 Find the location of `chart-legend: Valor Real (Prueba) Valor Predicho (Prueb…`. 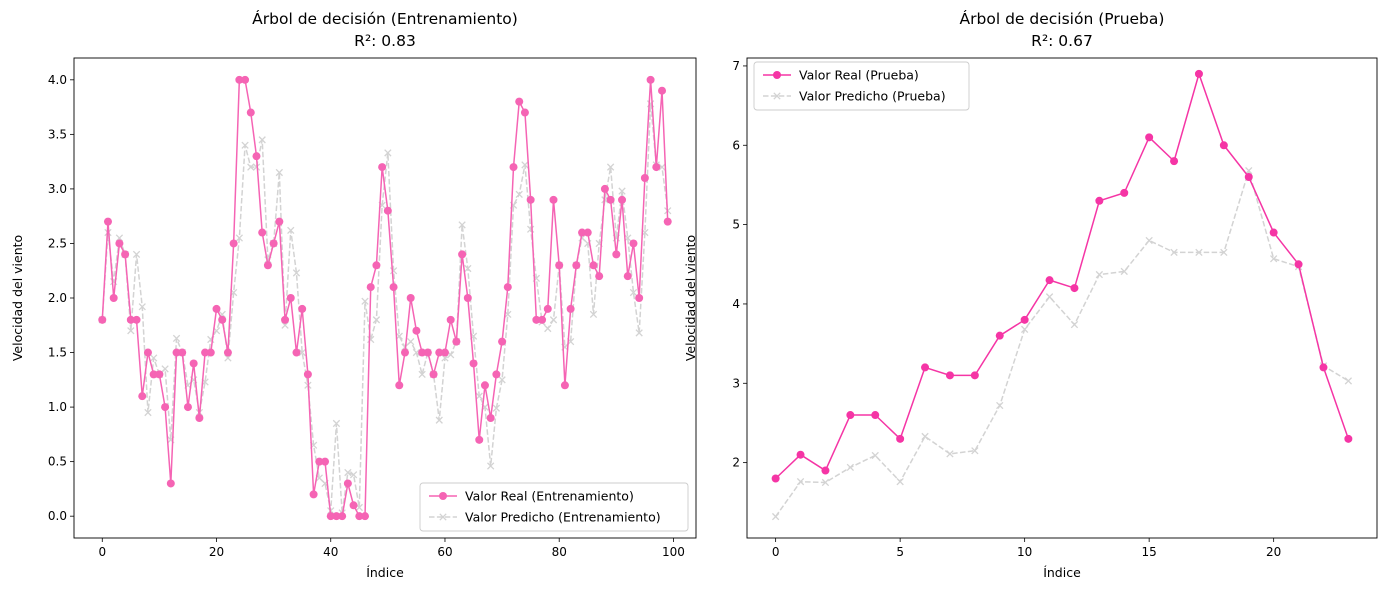

chart-legend: Valor Real (Prueba) Valor Predicho (Prueb… is located at coordinates (861, 86).